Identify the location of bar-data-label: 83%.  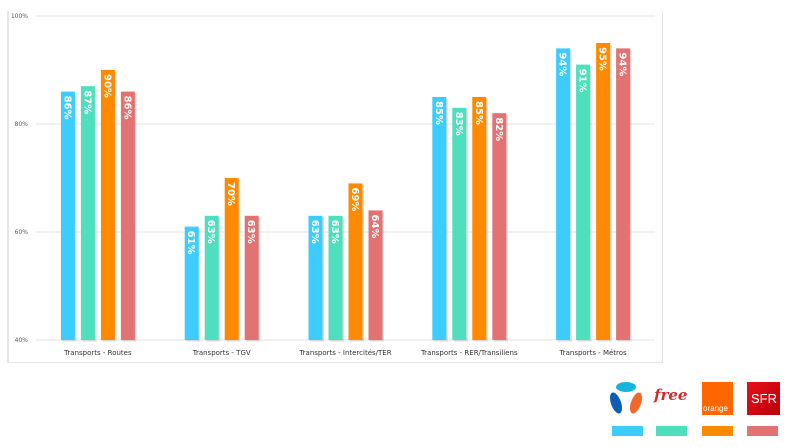
(458, 124).